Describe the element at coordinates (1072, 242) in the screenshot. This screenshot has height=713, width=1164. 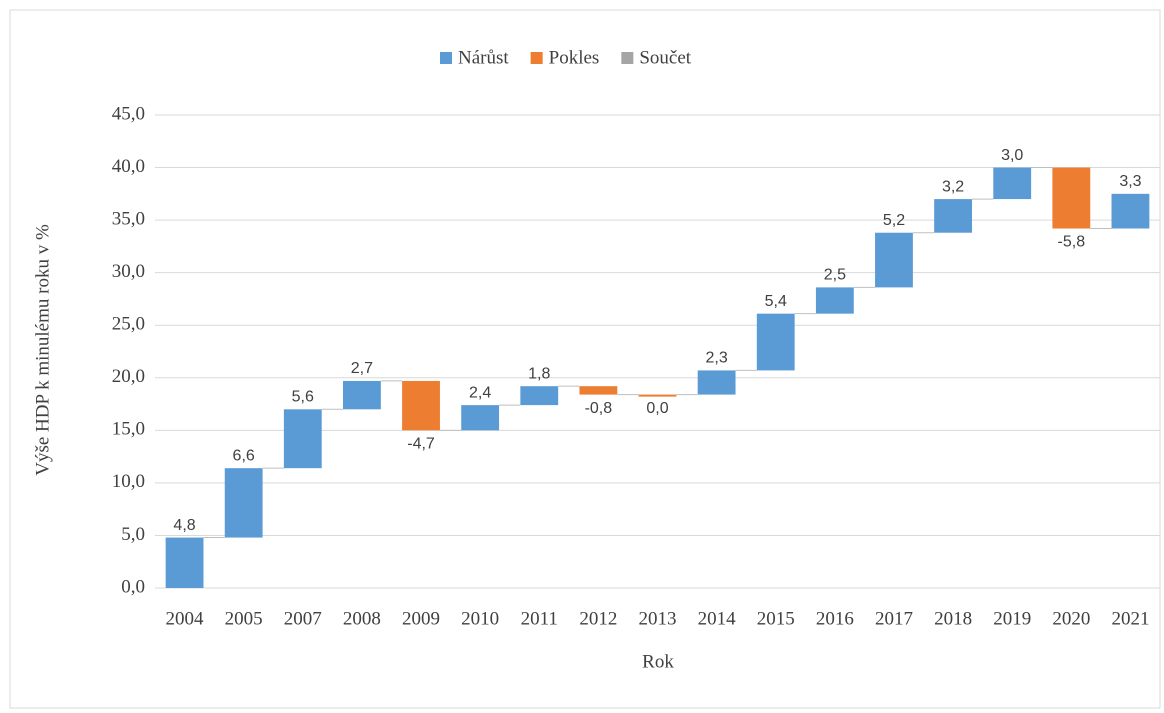
I see `data-label: -5,8` at that location.